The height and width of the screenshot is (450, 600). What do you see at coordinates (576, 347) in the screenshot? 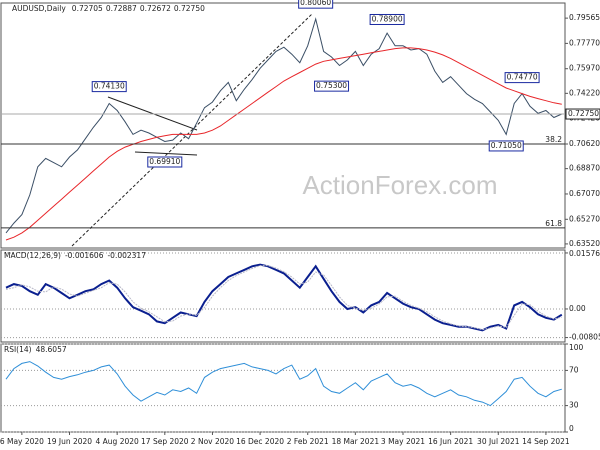
I see `y-tick-label: 100` at bounding box center [576, 347].